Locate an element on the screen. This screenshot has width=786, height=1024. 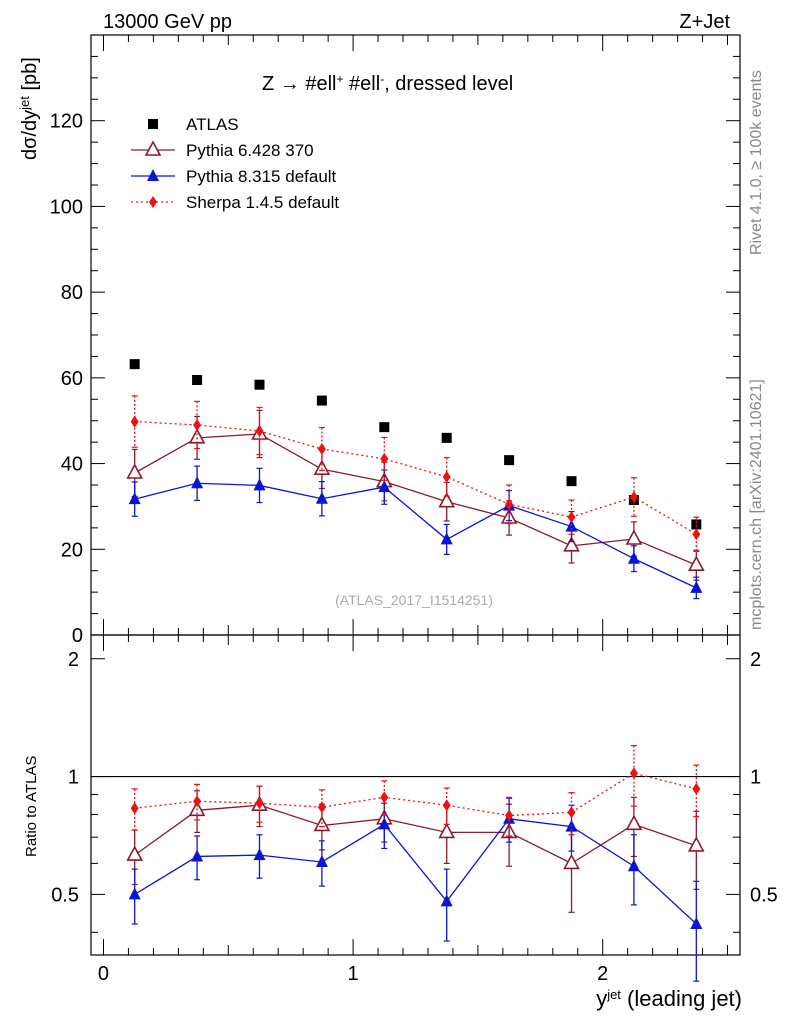
xlabel-base: y is located at coordinates (601, 998).